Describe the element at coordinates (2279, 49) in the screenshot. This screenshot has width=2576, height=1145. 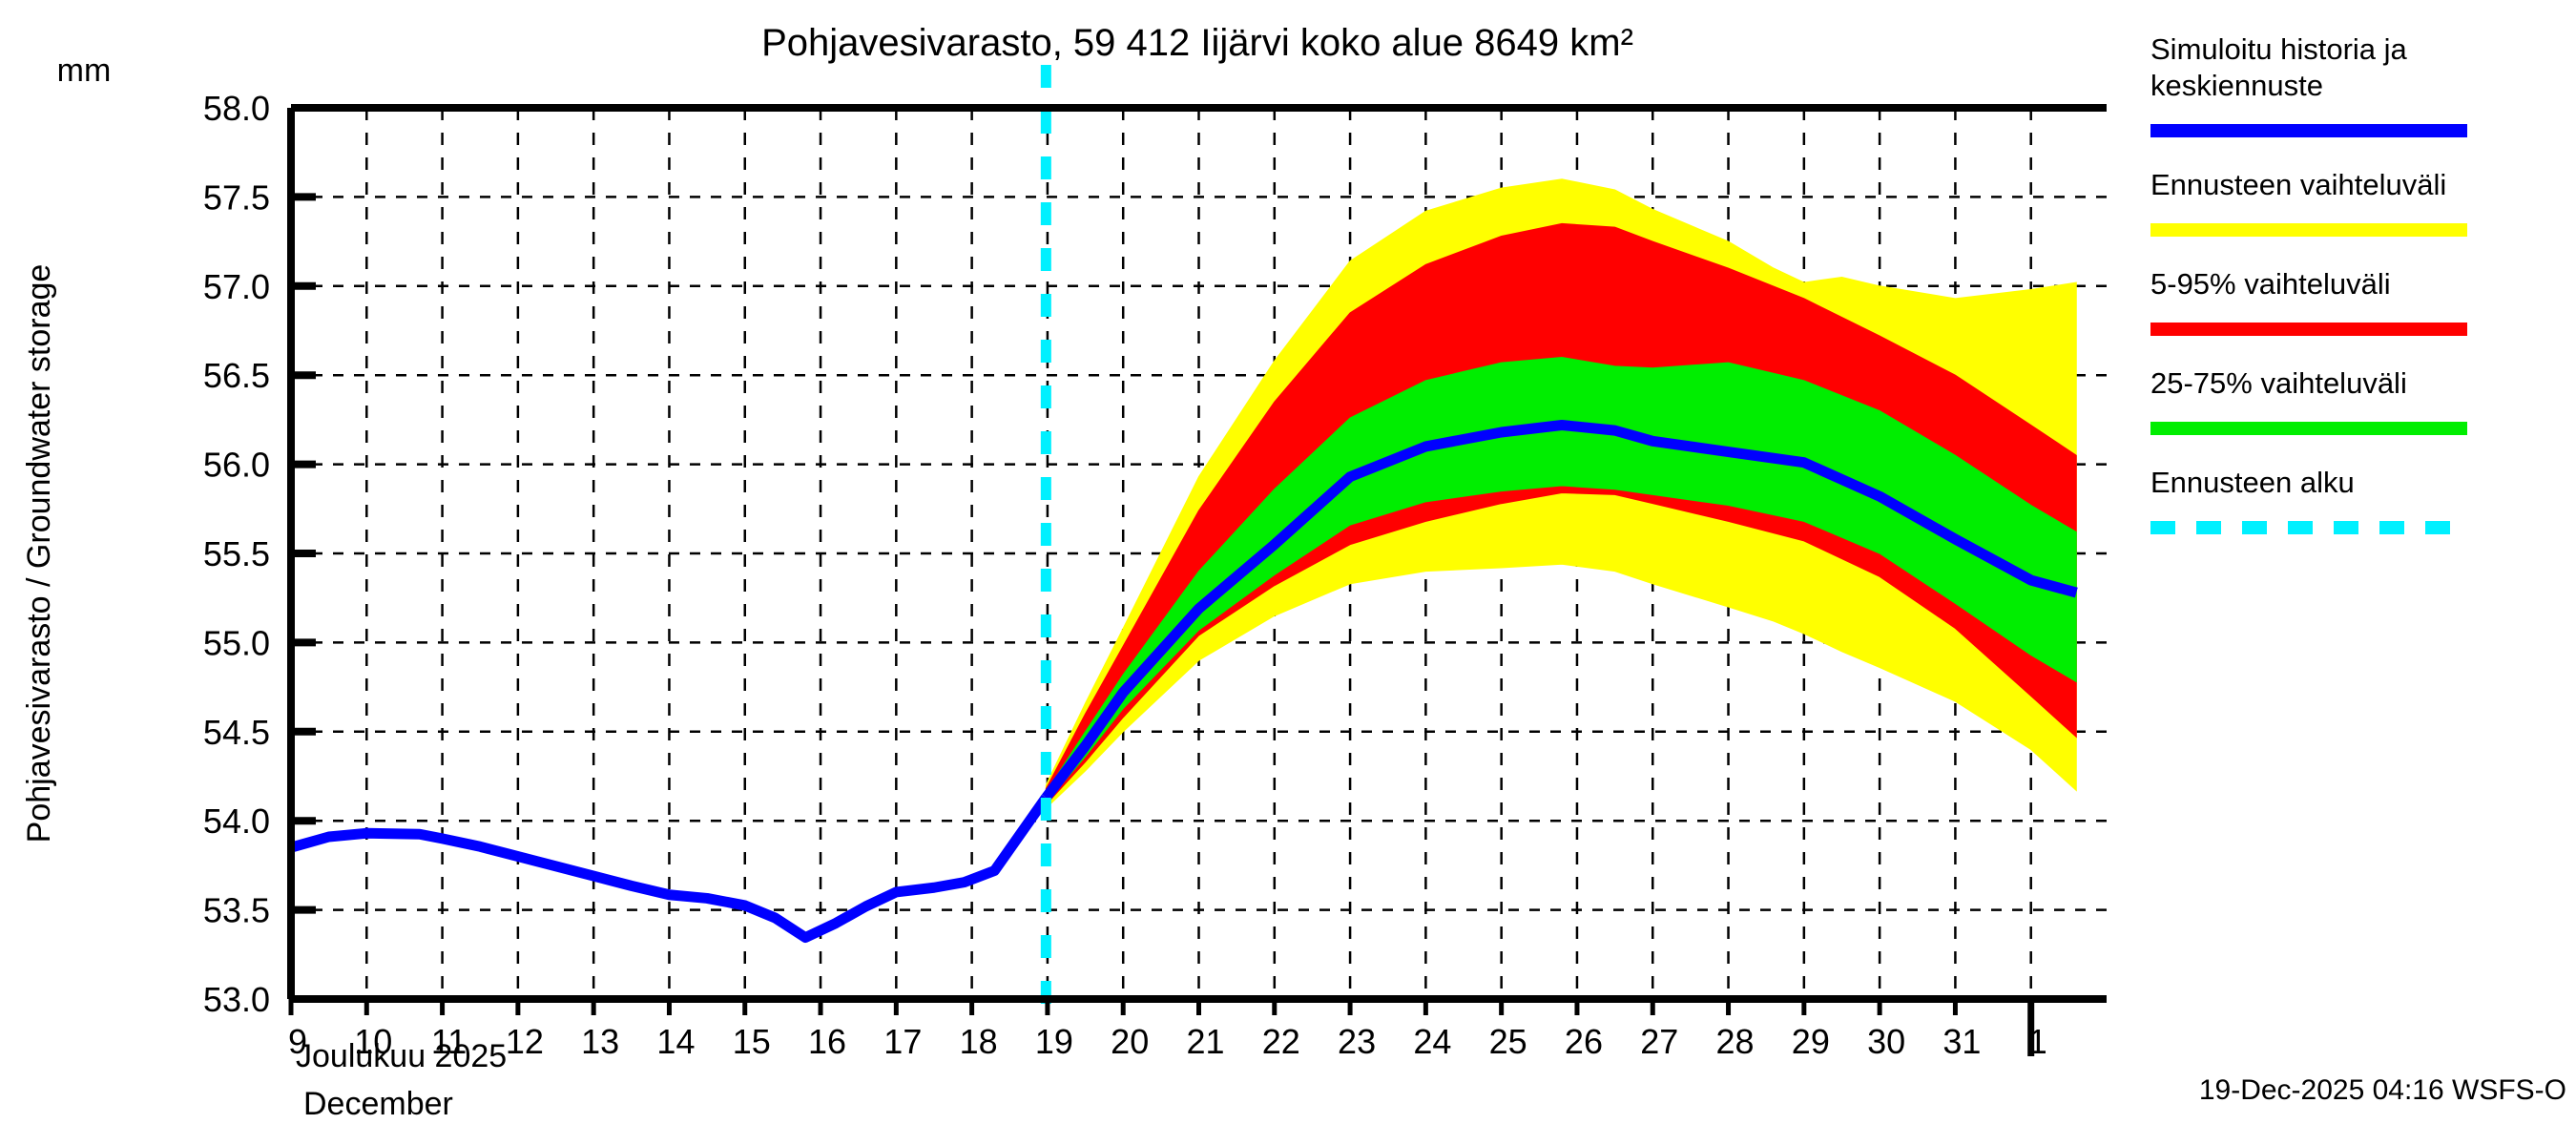
I see `legend-label: Simuloitu historia ja` at that location.